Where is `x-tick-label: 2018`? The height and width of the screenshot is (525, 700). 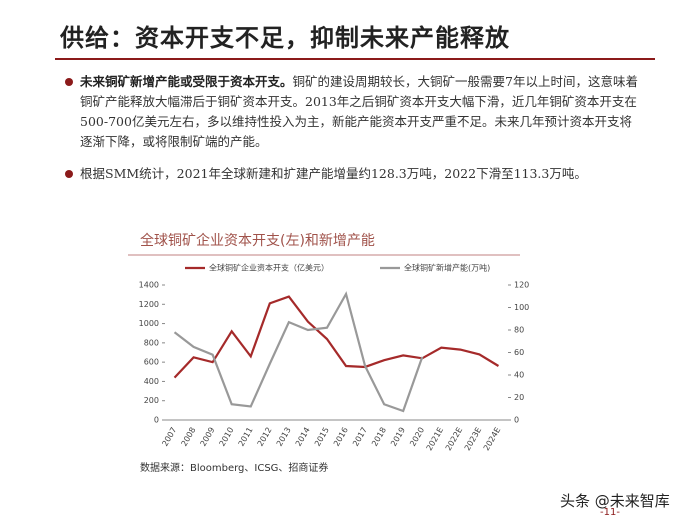
x-tick-label: 2018 is located at coordinates (379, 437).